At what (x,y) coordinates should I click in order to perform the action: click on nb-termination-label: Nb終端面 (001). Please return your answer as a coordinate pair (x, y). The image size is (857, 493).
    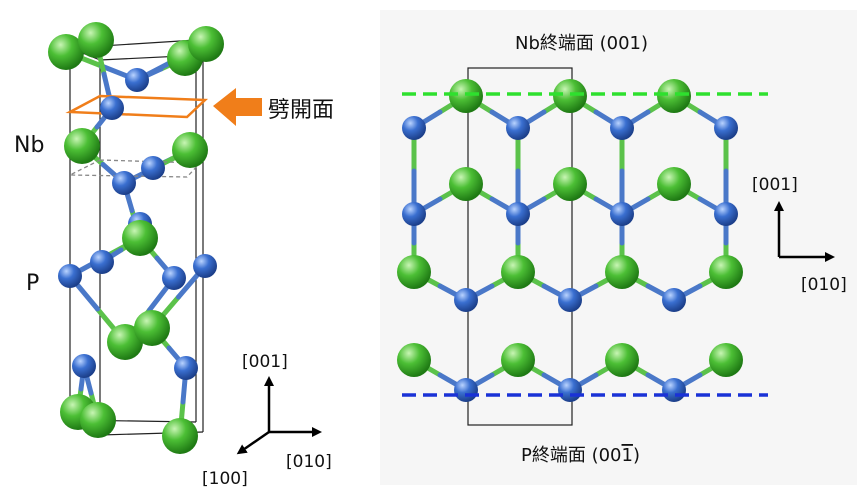
    Looking at the image, I should click on (581, 43).